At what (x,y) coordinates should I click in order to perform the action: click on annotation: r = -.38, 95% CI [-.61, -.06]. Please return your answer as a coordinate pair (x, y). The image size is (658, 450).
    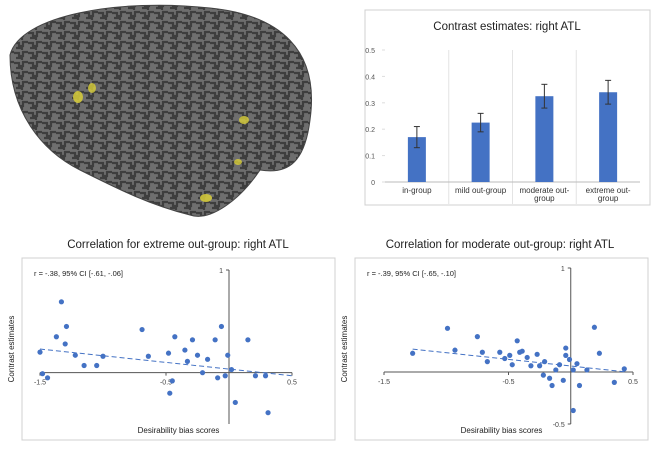
    Looking at the image, I should click on (78, 273).